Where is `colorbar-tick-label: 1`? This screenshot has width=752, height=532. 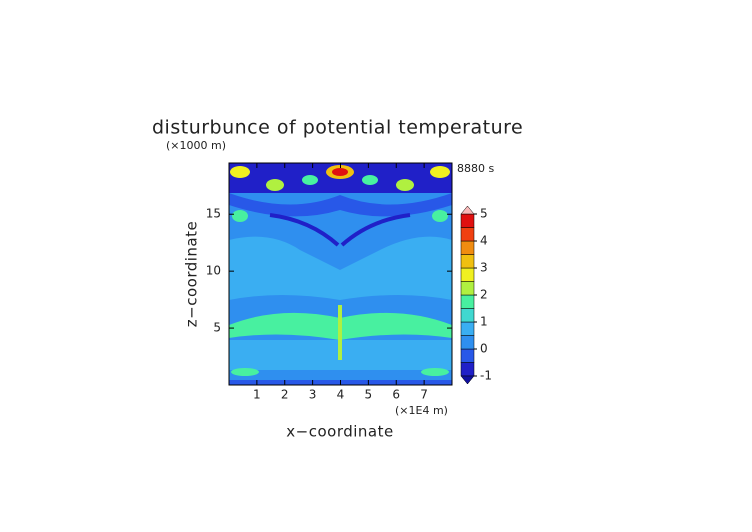 colorbar-tick-label: 1 is located at coordinates (484, 322).